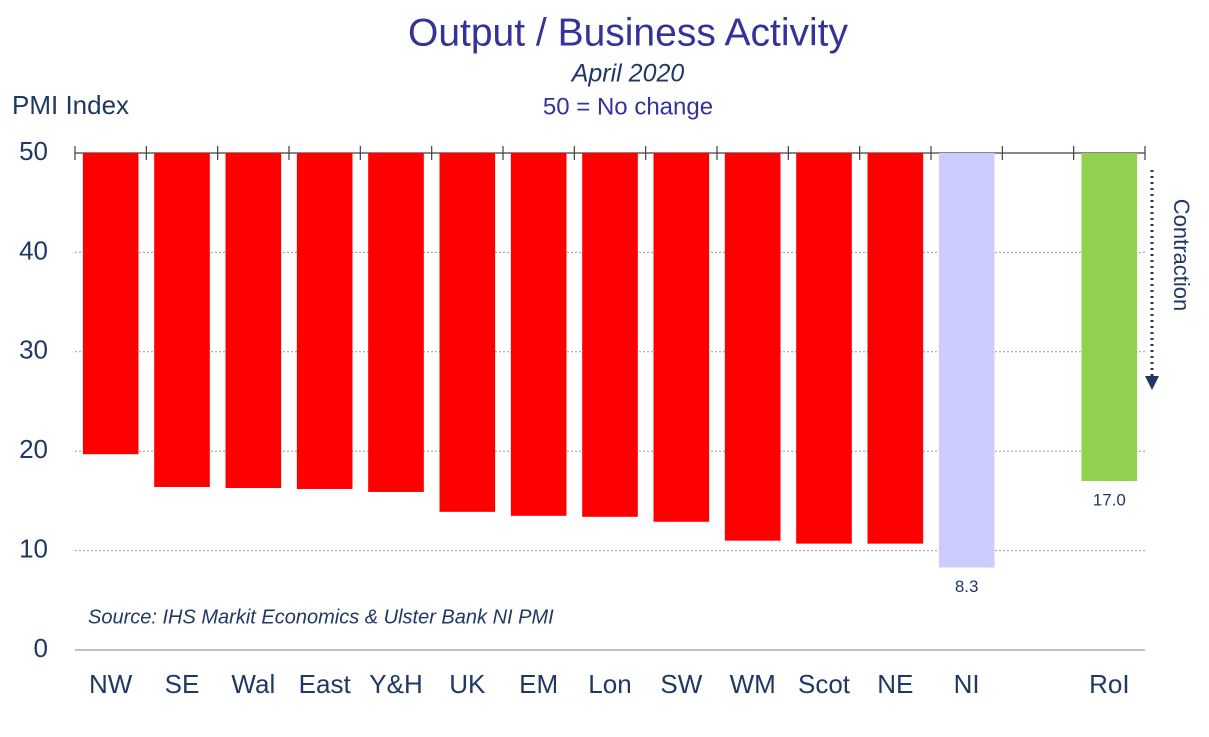  I want to click on value-label: 17.0, so click(1109, 500).